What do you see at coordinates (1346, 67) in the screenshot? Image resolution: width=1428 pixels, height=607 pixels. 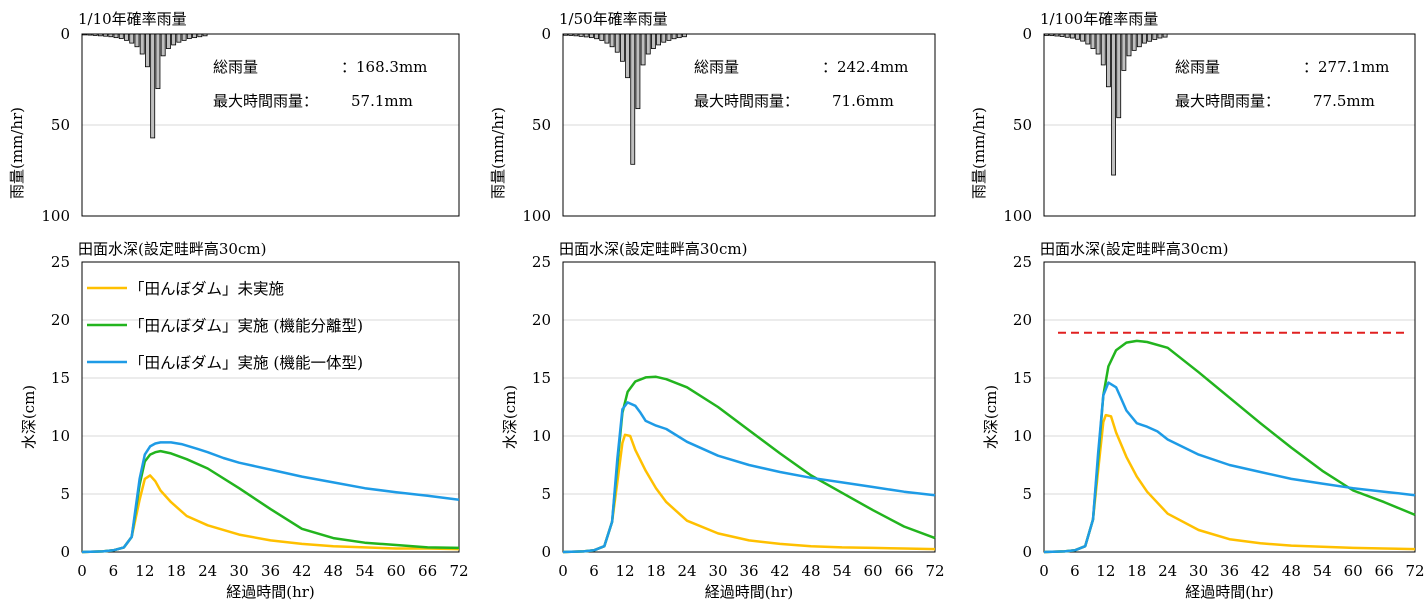 I see `total-rain-value: ：277.1mm` at bounding box center [1346, 67].